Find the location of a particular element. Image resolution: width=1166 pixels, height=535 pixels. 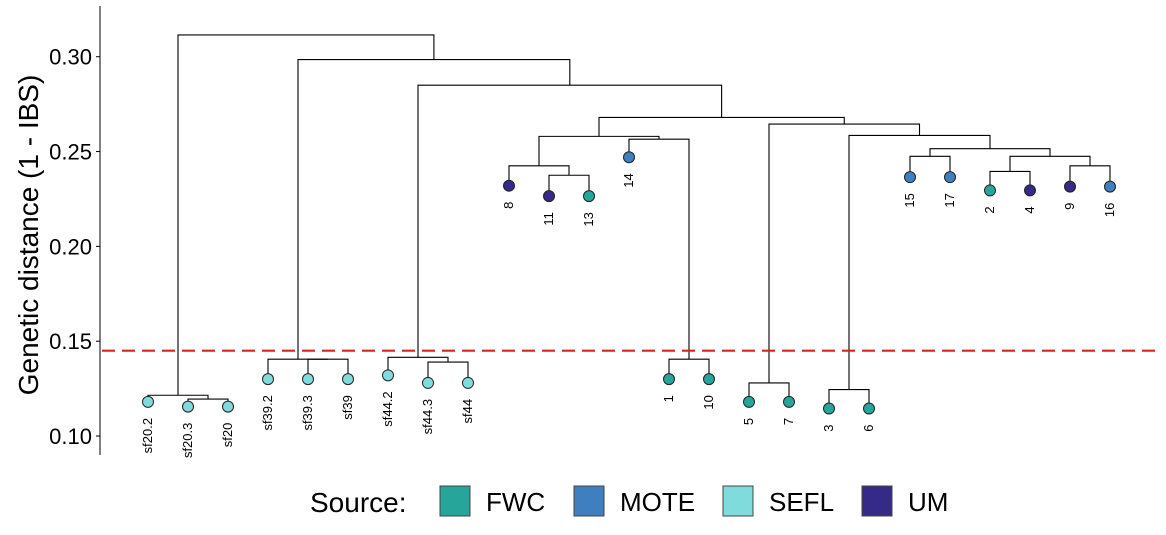

leaf-point-sf20.2 is located at coordinates (148, 401).